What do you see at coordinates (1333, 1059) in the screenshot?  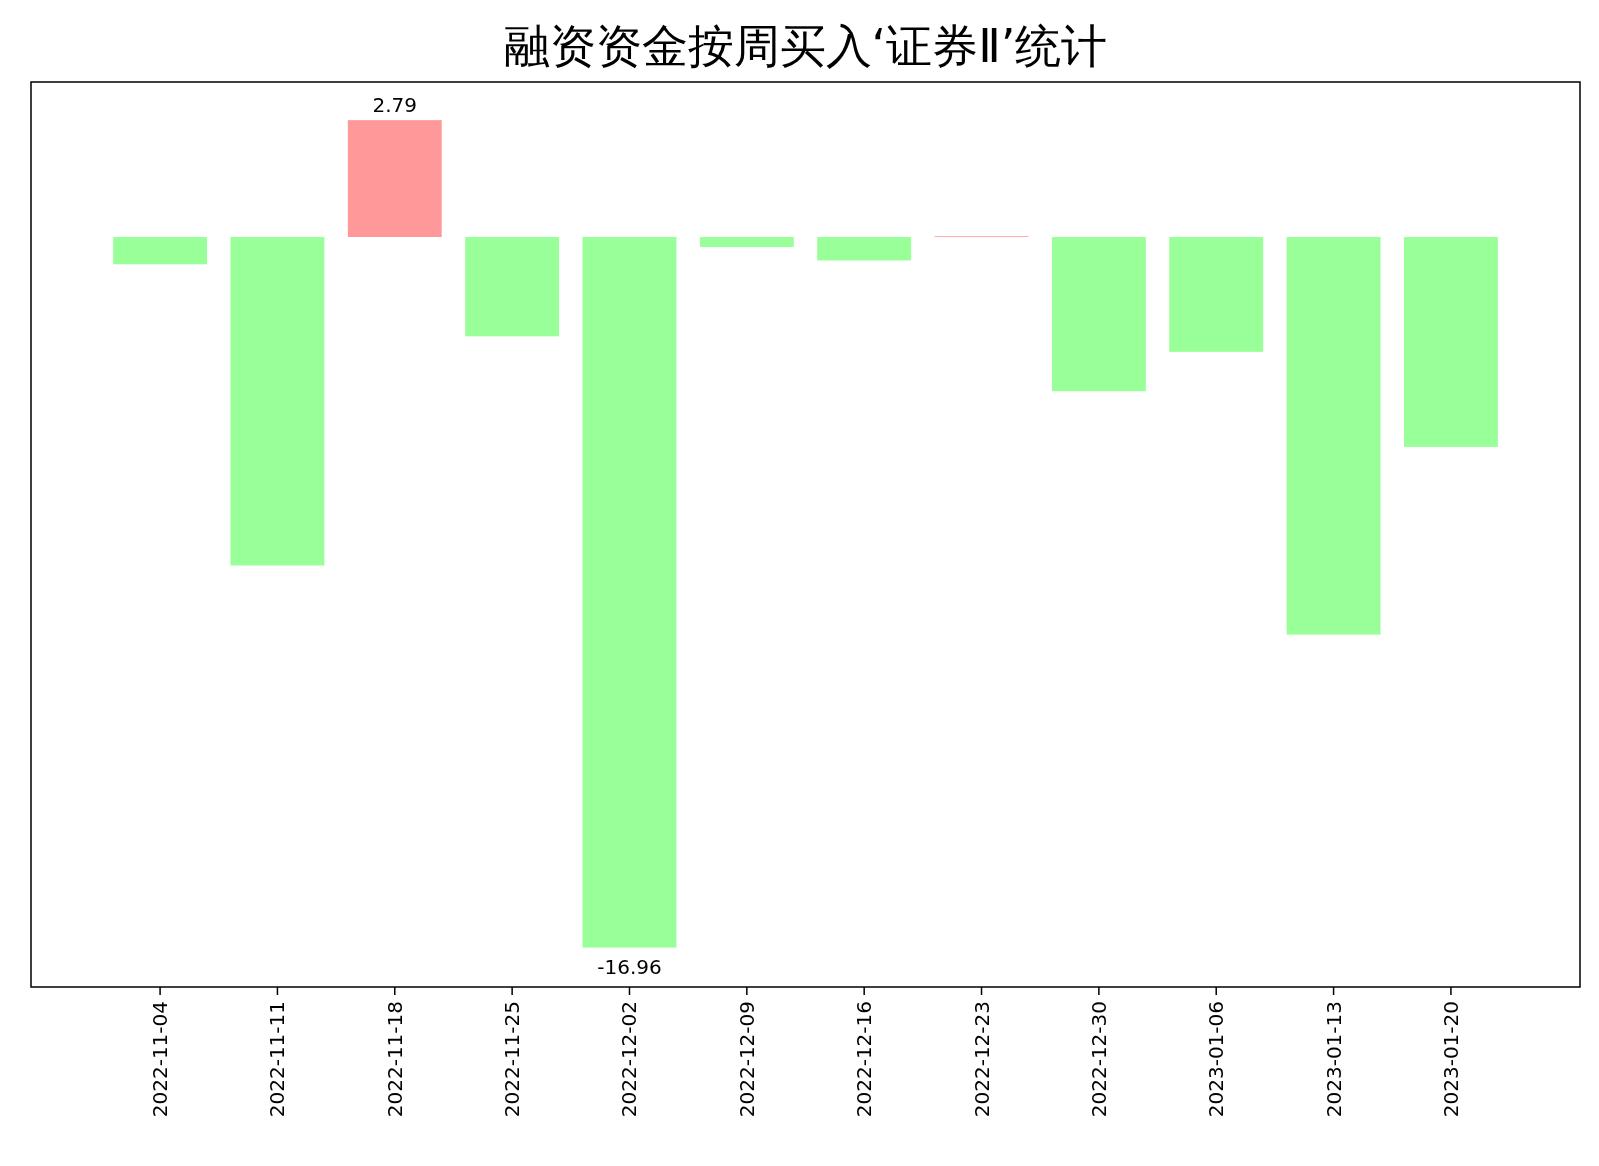 I see `x-tick-label: 2023-01-13` at bounding box center [1333, 1059].